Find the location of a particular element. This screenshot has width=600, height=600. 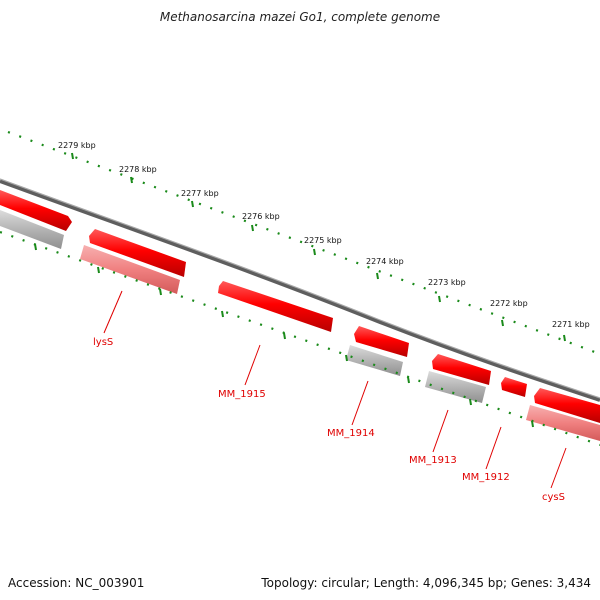

scale-label-2279: 2279 kbp is located at coordinates (77, 145).